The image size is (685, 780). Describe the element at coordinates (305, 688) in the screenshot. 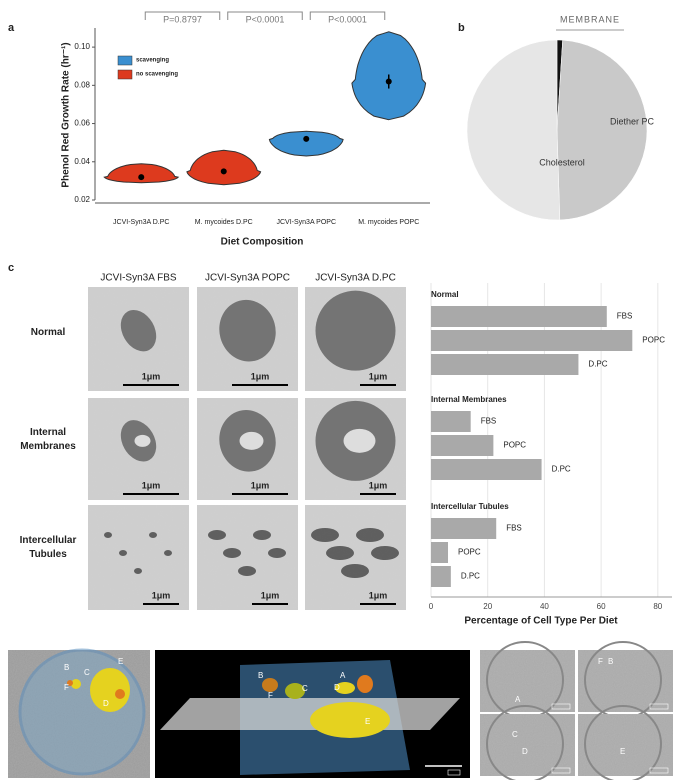

I see `structure-label: C` at that location.